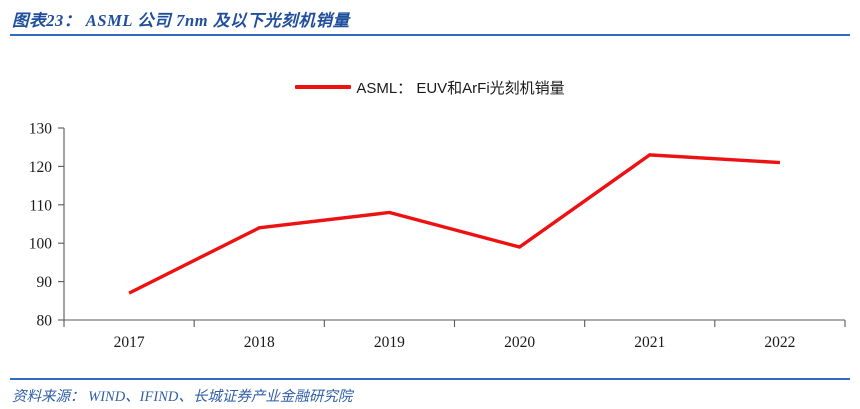 The image size is (860, 409). I want to click on x-axis-tick-label: 2021, so click(649, 342).